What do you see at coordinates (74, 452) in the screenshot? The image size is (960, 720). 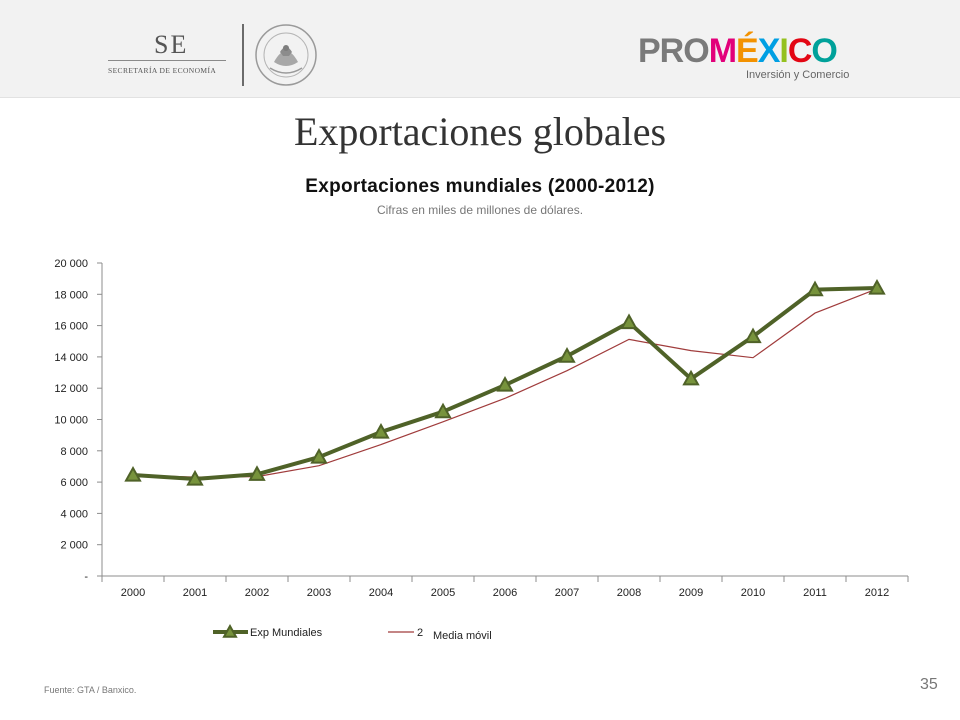 I see `y-tick-label: 8 000` at bounding box center [74, 452].